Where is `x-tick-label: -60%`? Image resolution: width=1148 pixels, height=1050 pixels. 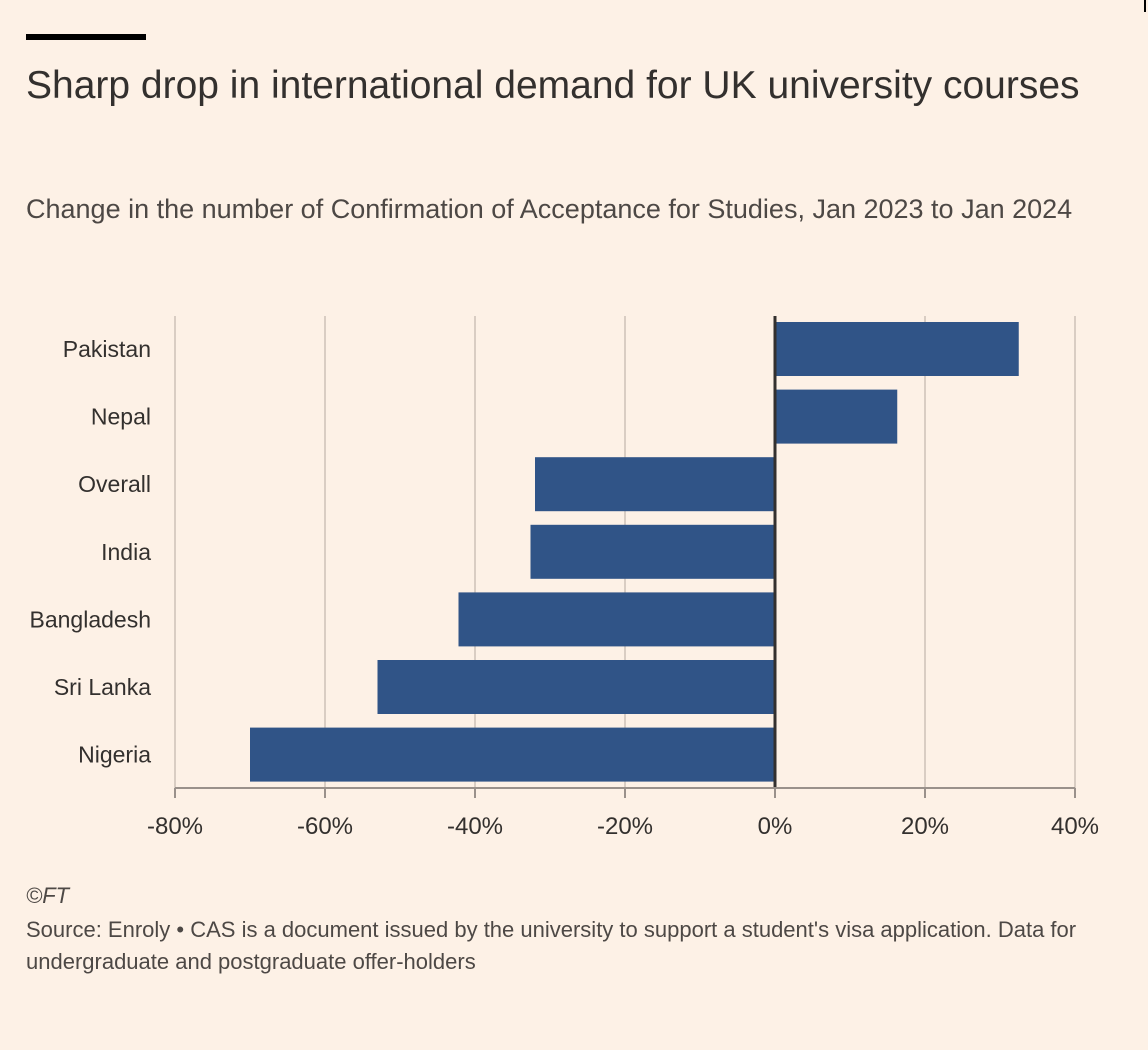
x-tick-label: -60% is located at coordinates (325, 826).